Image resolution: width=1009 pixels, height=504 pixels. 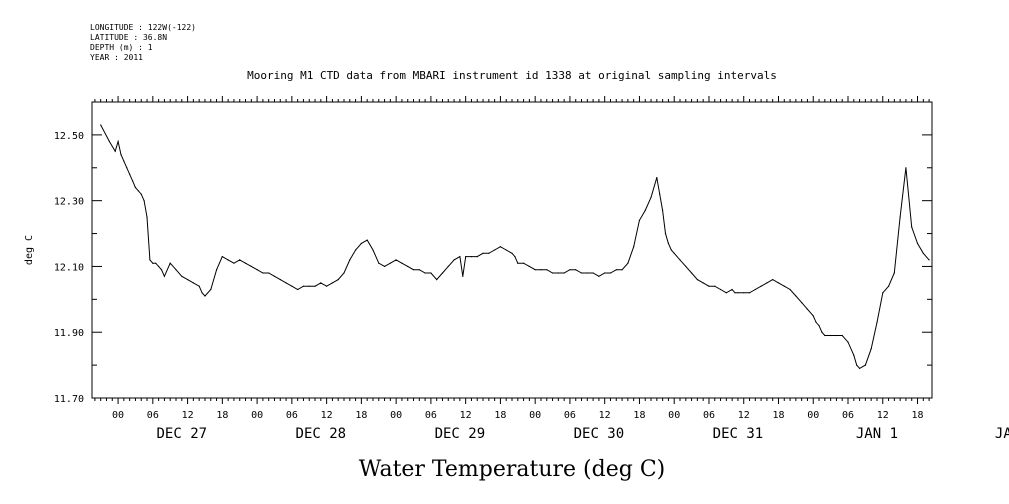 What do you see at coordinates (883, 415) in the screenshot?
I see `x-hour-label: 12` at bounding box center [883, 415].